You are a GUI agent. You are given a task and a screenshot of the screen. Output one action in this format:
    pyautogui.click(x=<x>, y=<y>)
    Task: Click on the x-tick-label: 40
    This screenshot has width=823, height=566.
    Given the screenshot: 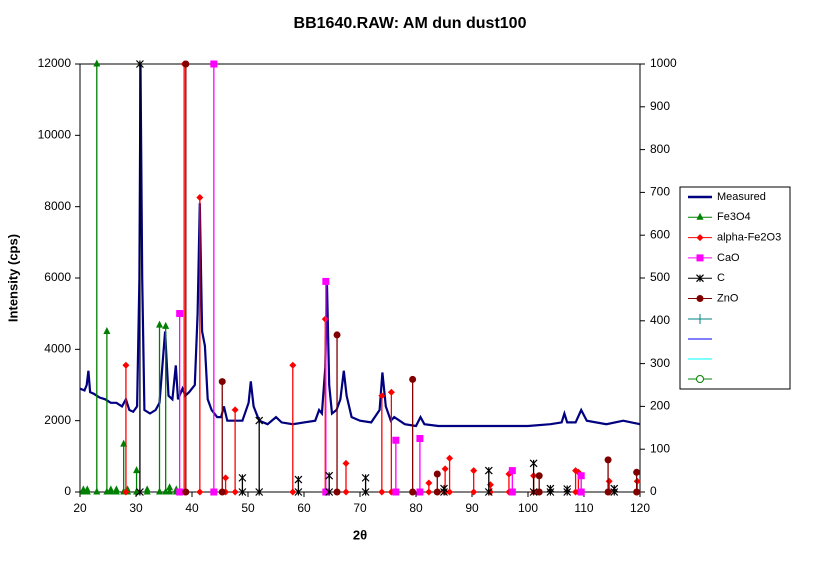 What is the action you would take?
    pyautogui.click(x=192, y=508)
    